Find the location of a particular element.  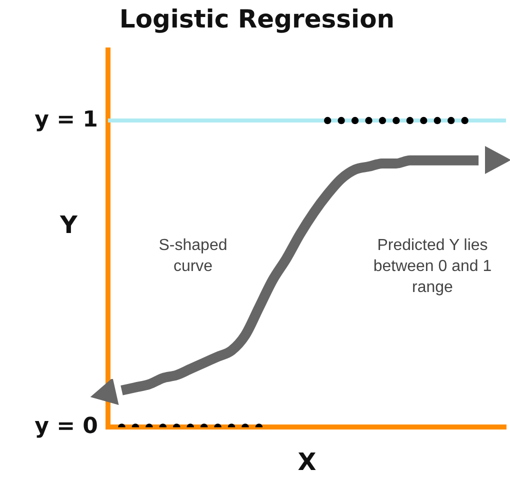

y-axis-title: Y is located at coordinates (69, 224).